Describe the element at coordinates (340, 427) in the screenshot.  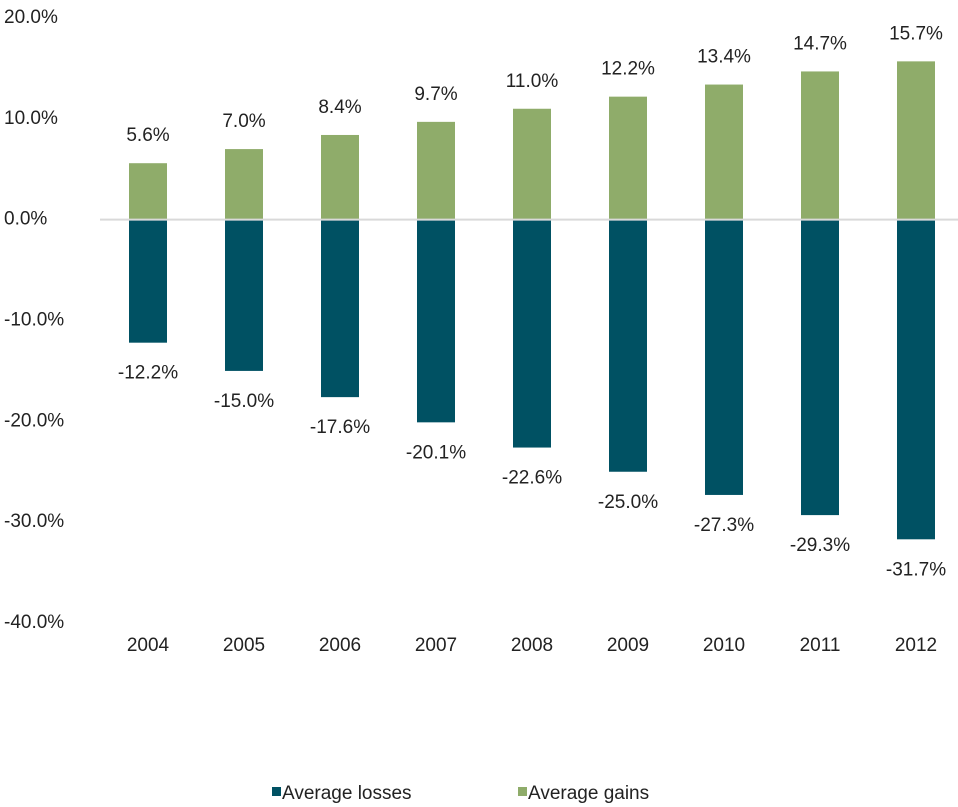
I see `data-label: -17.6%` at that location.